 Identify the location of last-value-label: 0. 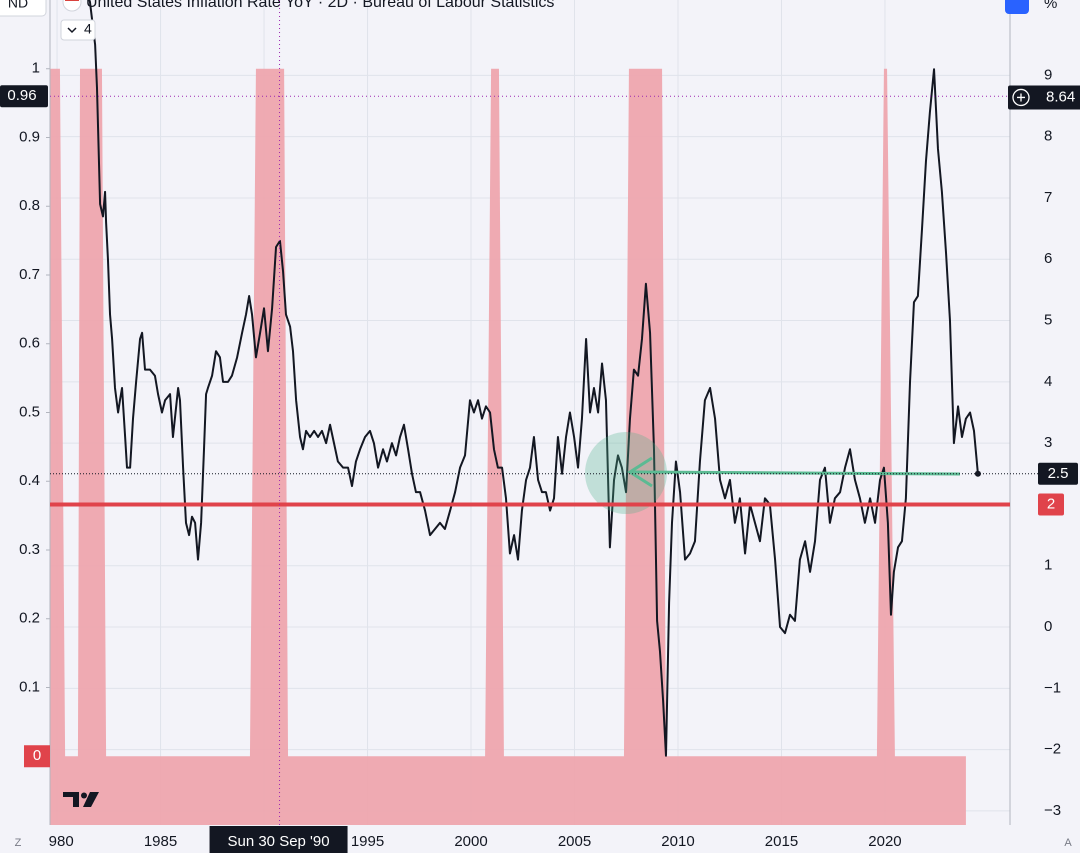
(37, 755).